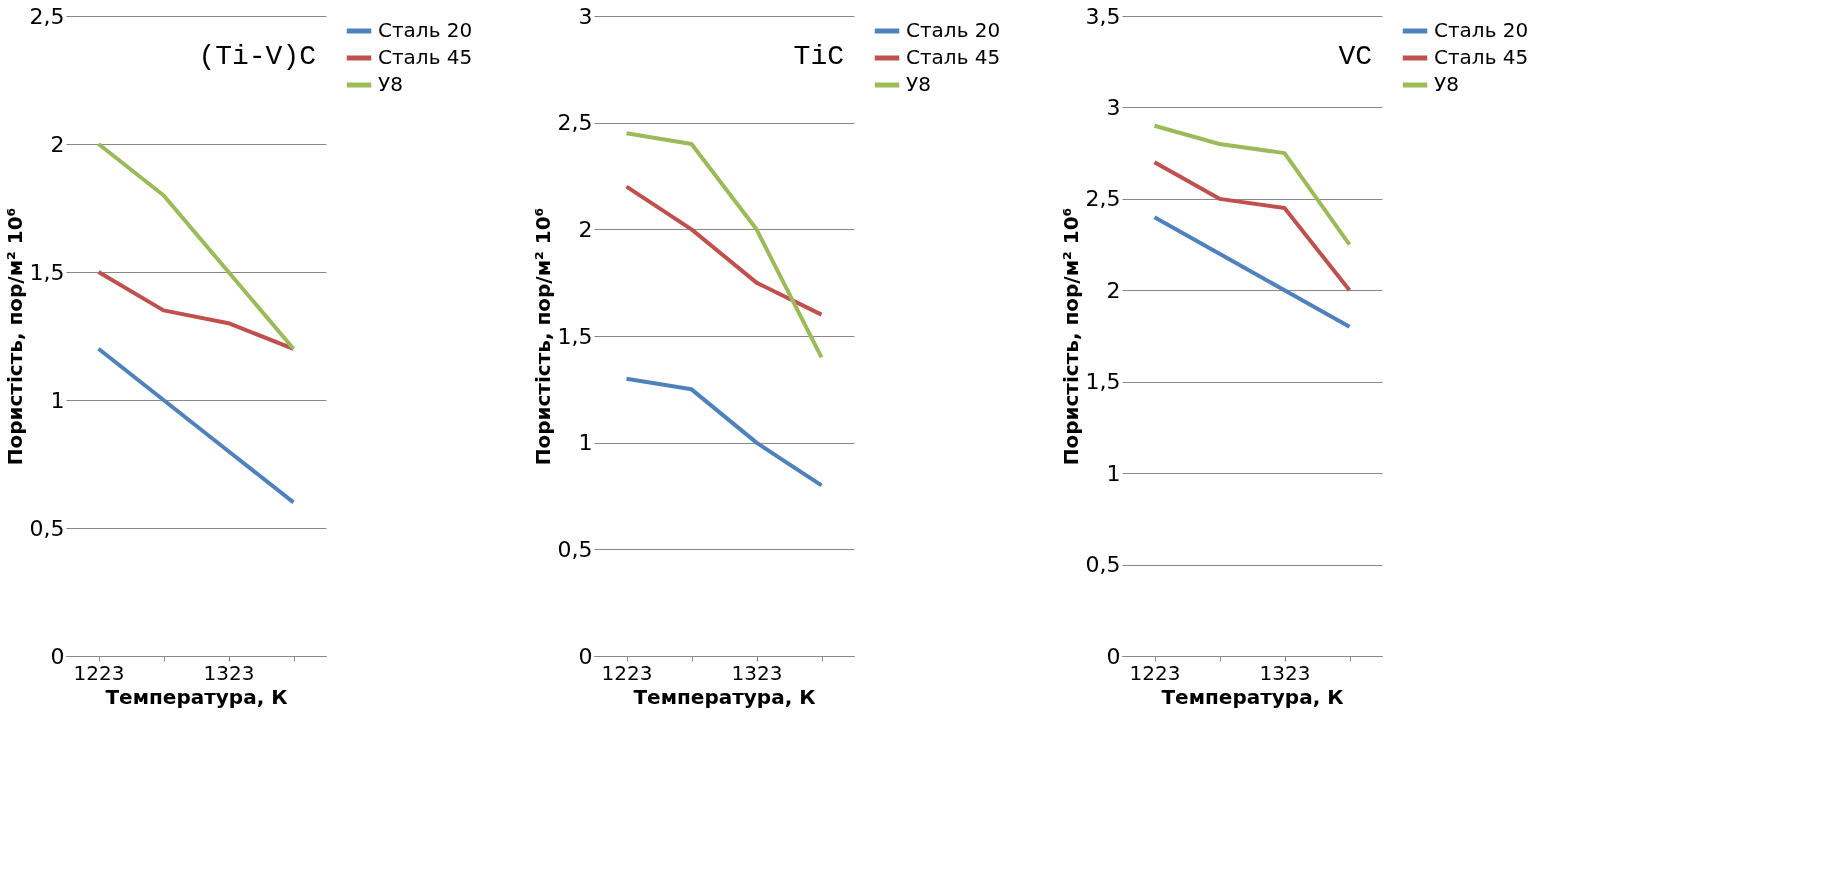  Describe the element at coordinates (1355, 56) in the screenshot. I see `text: VC` at that location.